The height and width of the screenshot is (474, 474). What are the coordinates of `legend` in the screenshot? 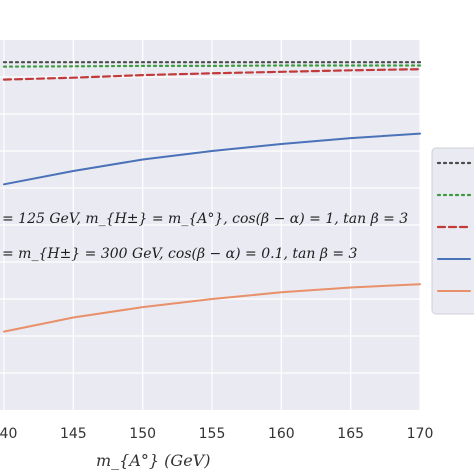 It's located at (452, 231).